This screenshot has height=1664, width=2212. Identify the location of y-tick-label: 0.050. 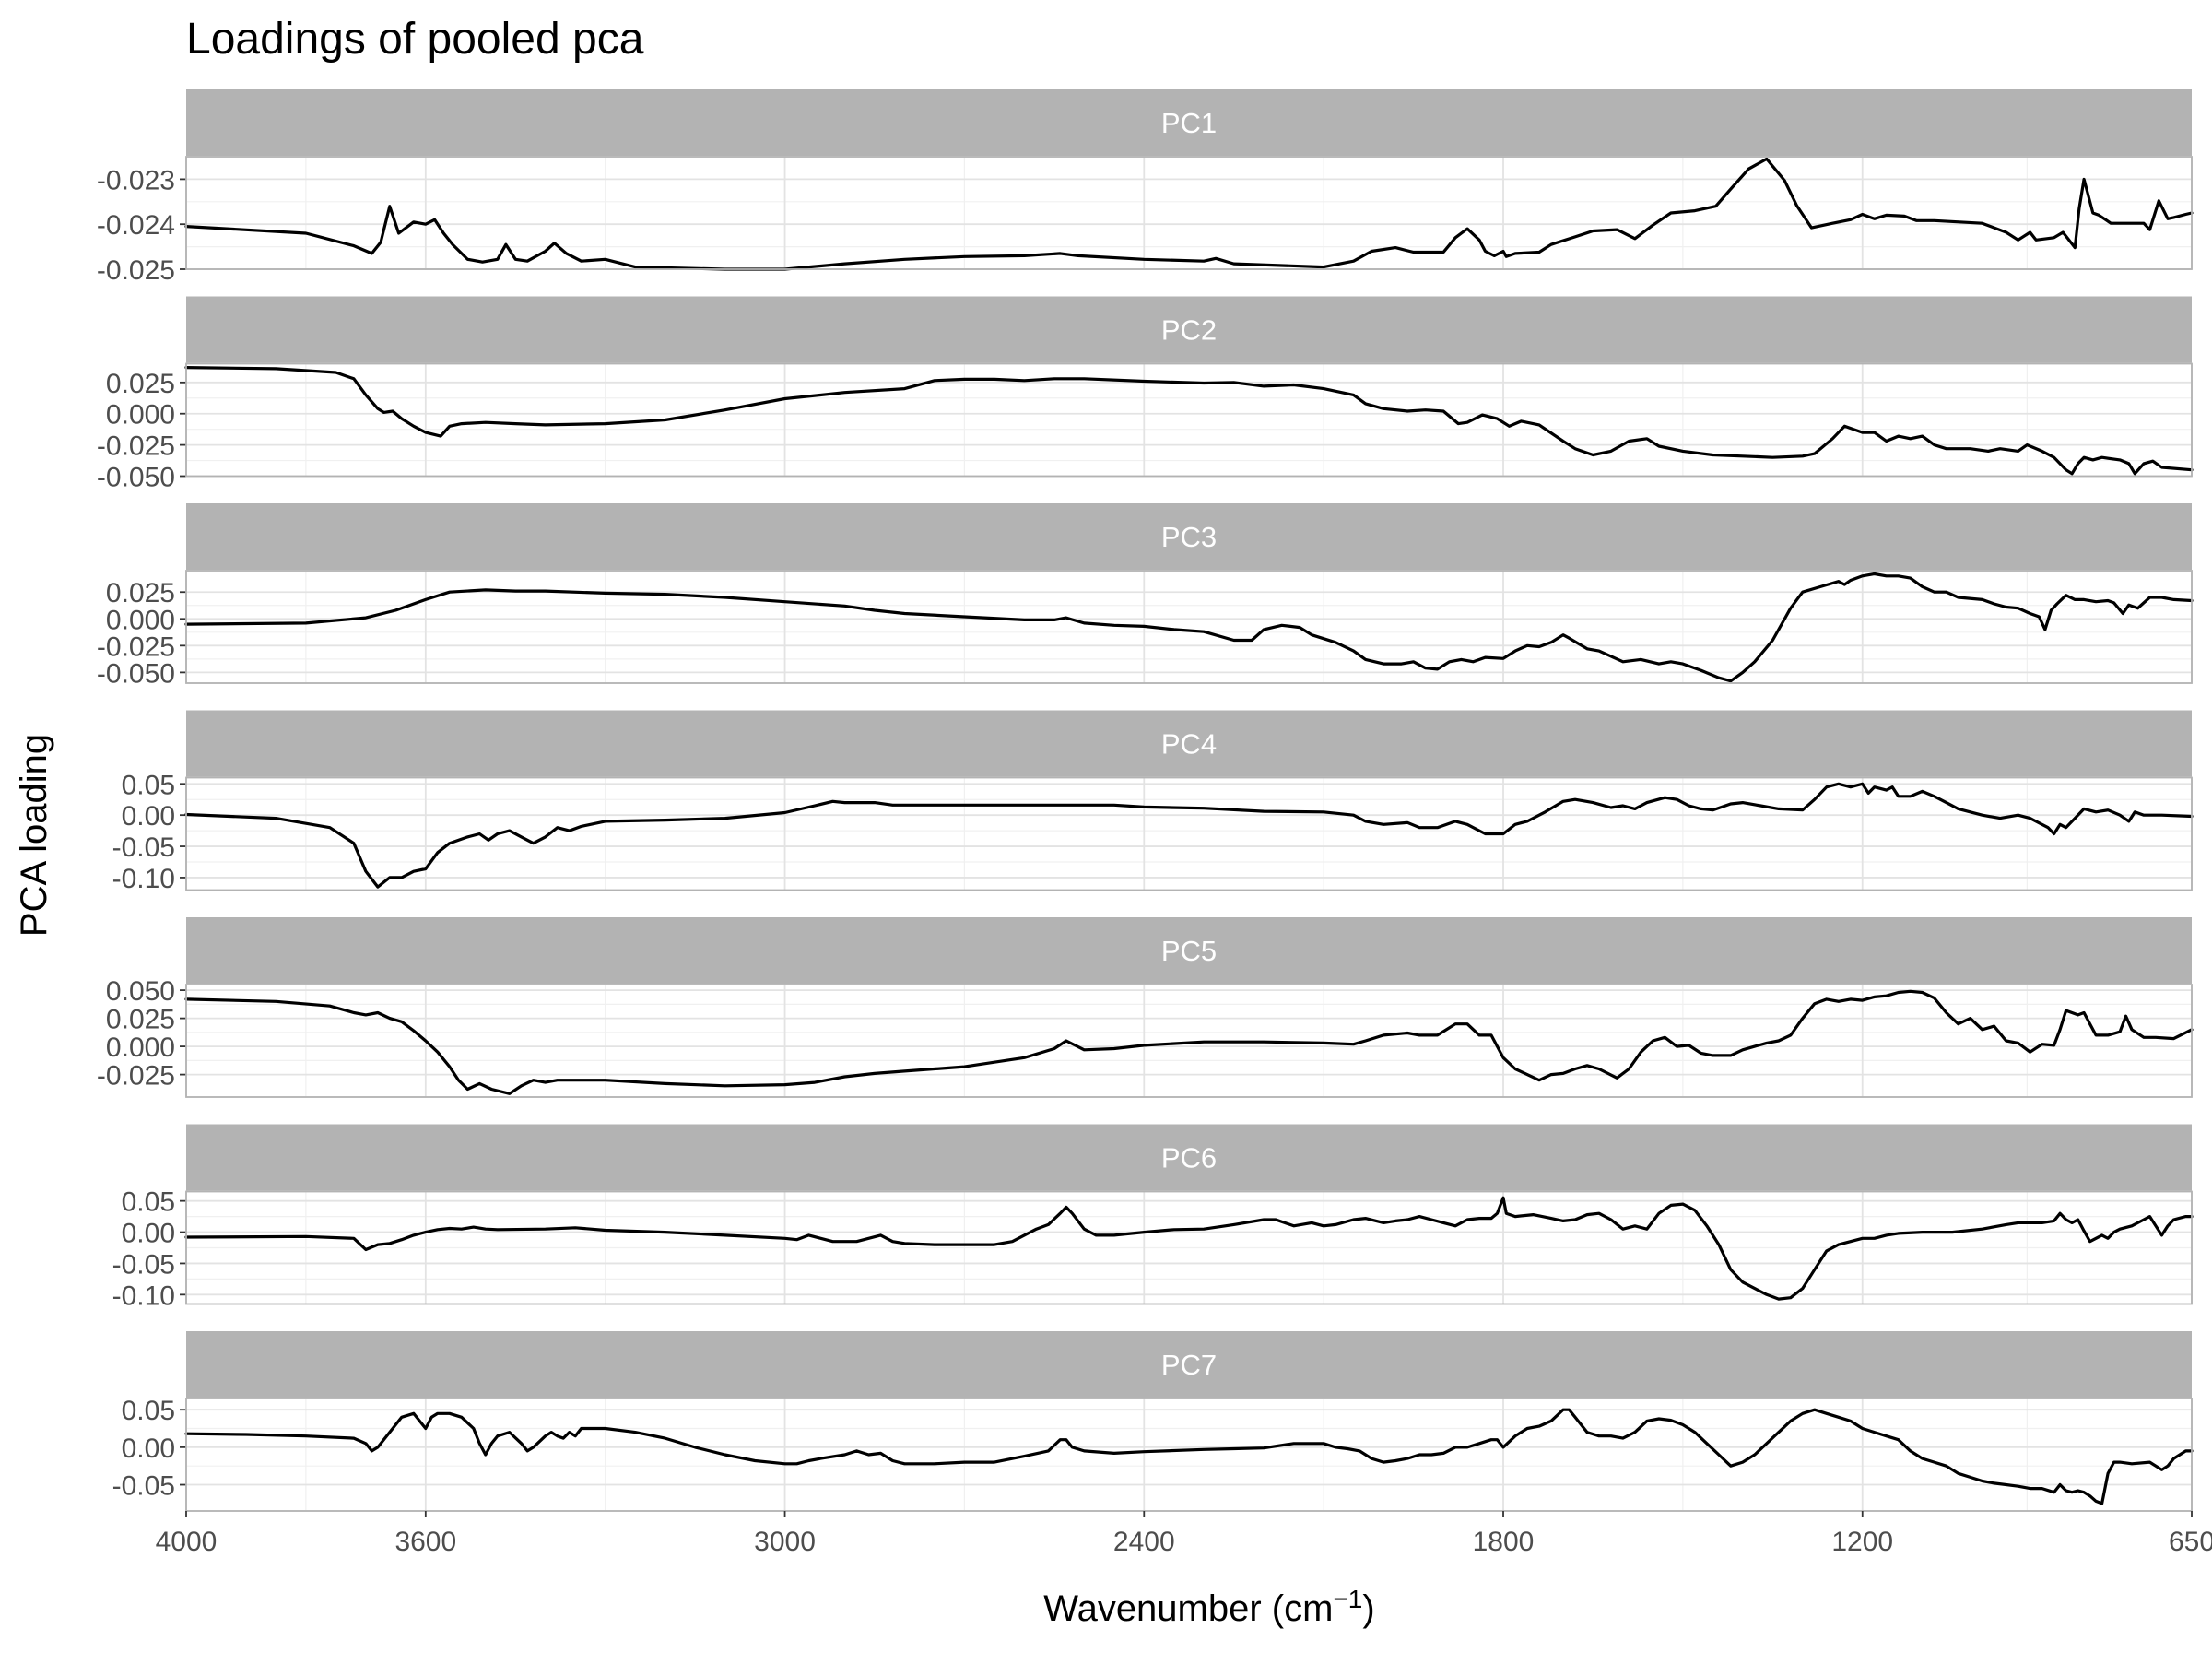
(140, 991).